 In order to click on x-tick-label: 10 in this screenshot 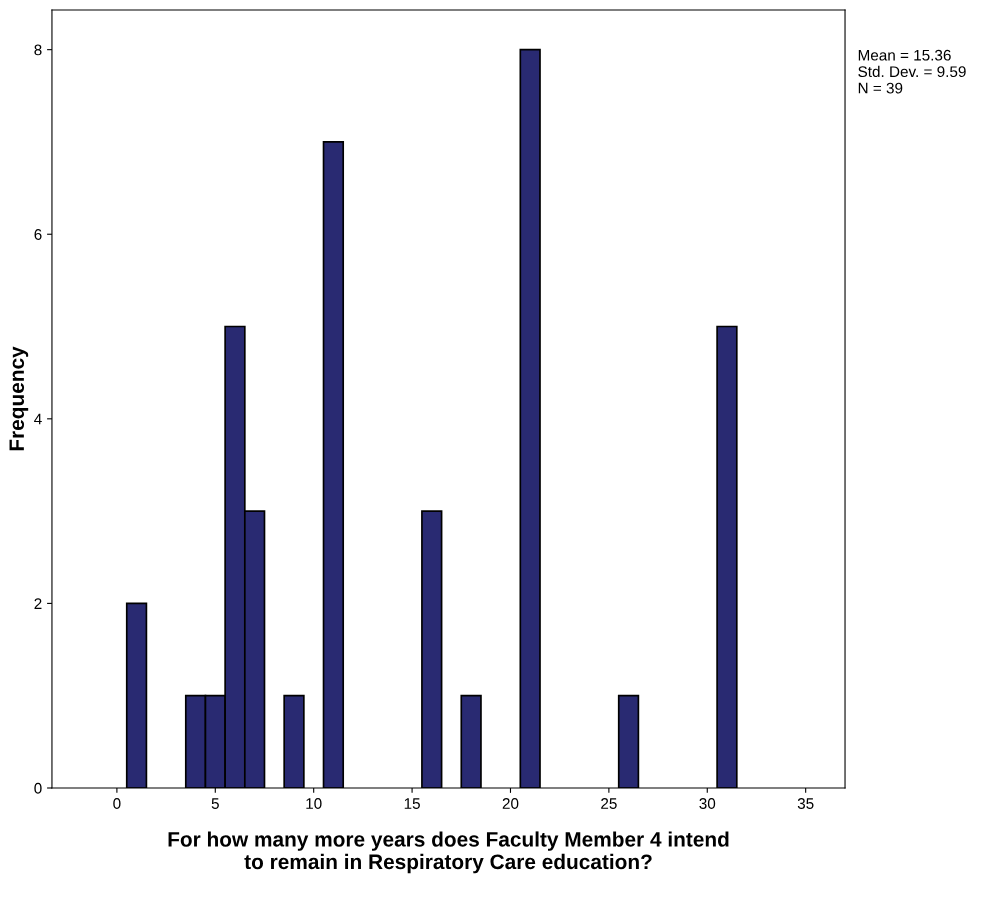, I will do `click(314, 803)`.